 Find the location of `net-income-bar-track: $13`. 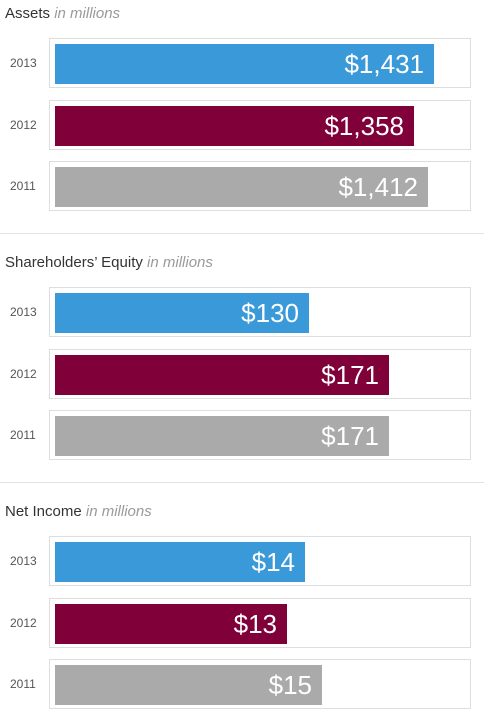

net-income-bar-track: $13 is located at coordinates (260, 623).